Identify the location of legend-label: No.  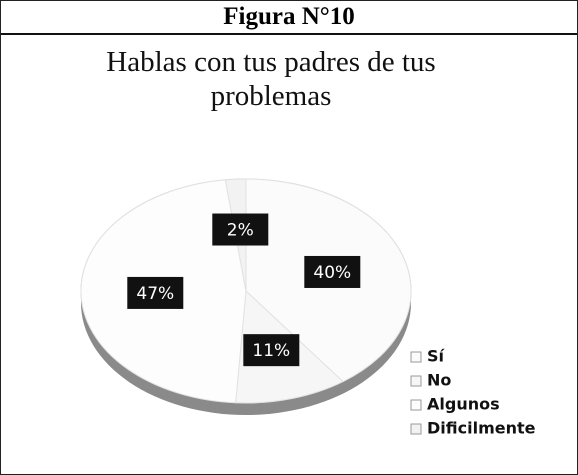
(439, 380).